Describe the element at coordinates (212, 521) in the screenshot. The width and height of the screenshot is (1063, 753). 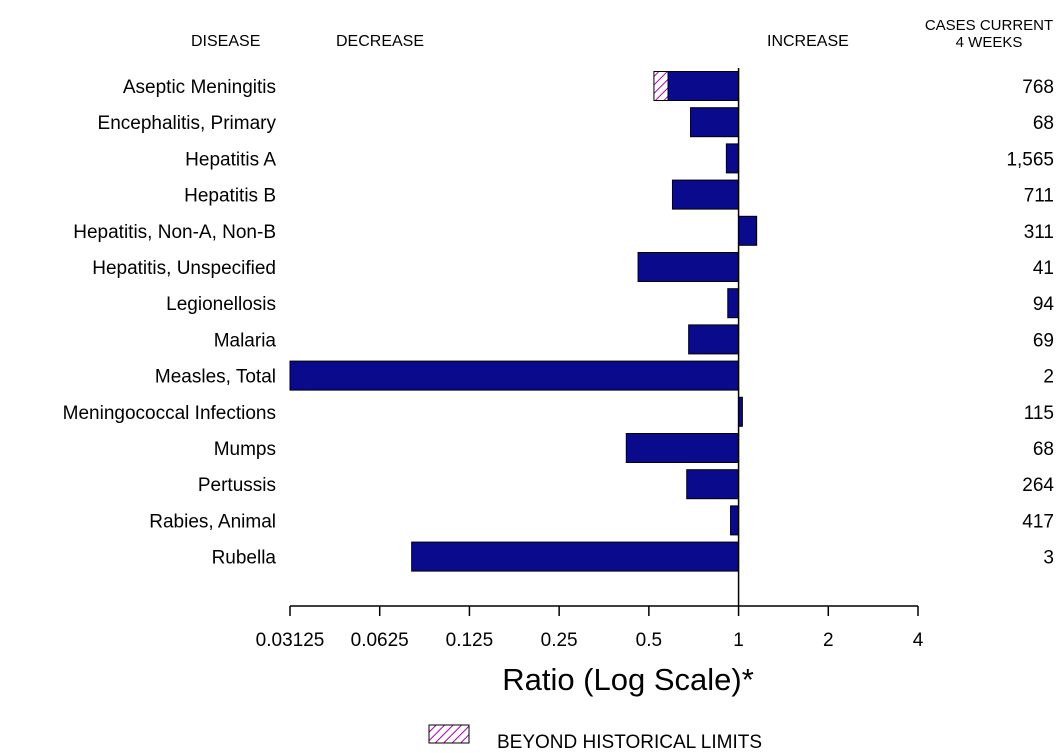
I see `disease-label: Rabies, Animal` at that location.